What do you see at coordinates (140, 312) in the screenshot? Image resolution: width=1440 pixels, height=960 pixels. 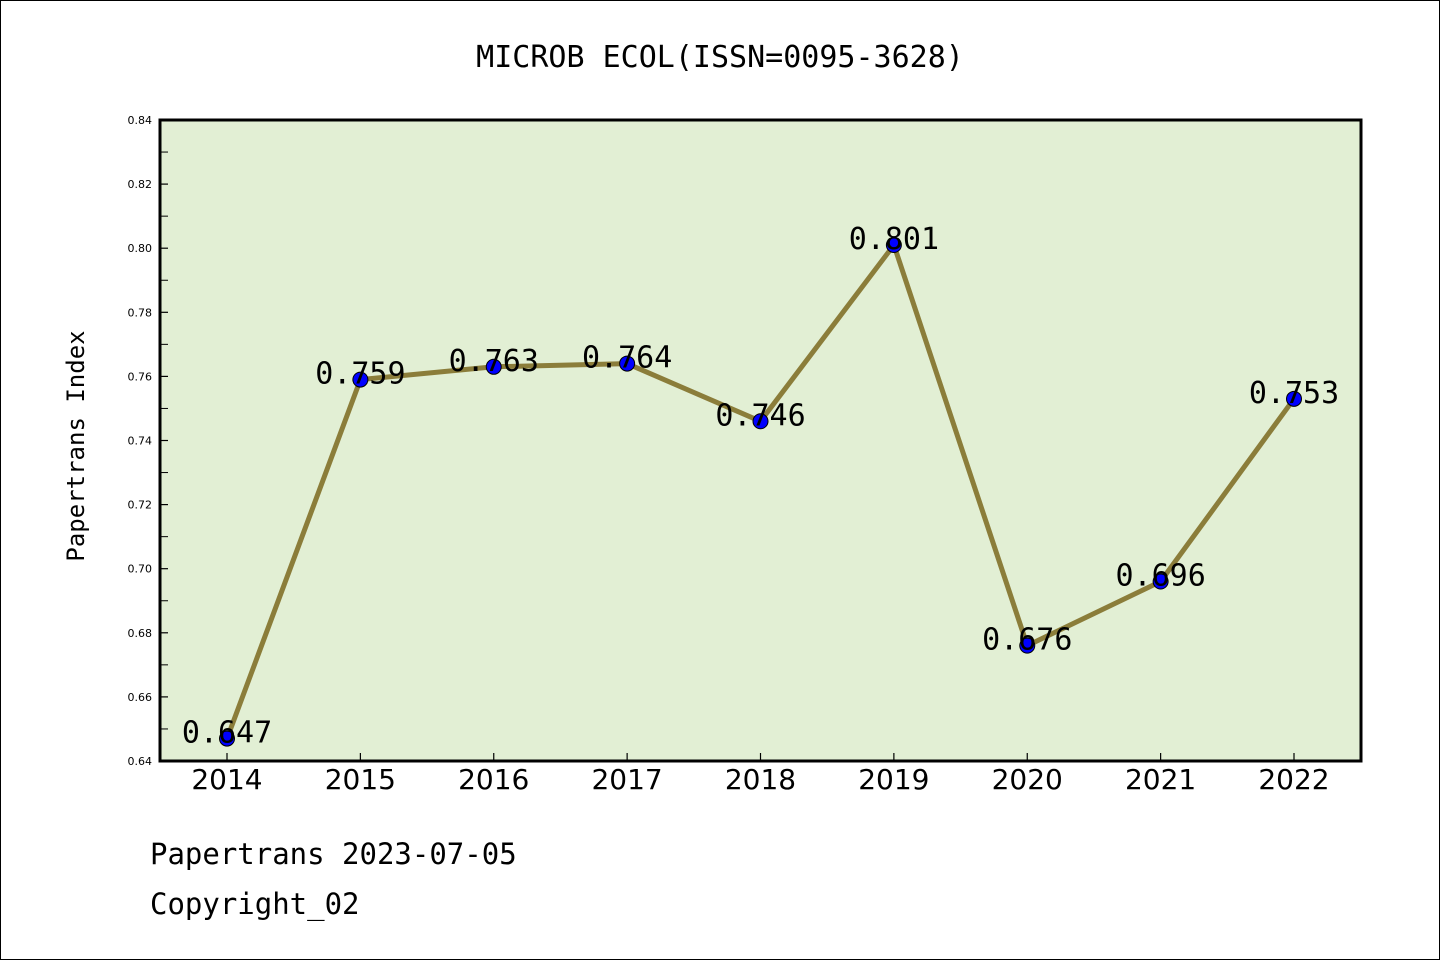 I see `y-tick-label: 0.78` at bounding box center [140, 312].